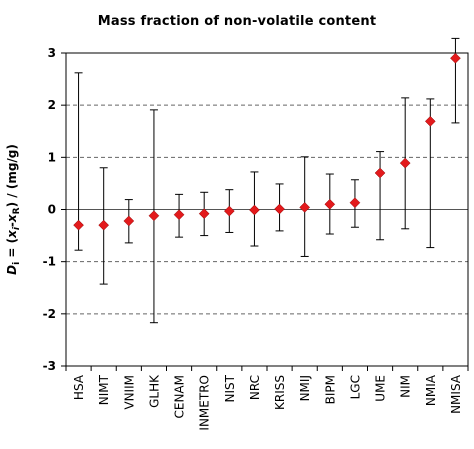 The width and height of the screenshot is (474, 449). I want to click on y-tick-label: 2, so click(52, 105).